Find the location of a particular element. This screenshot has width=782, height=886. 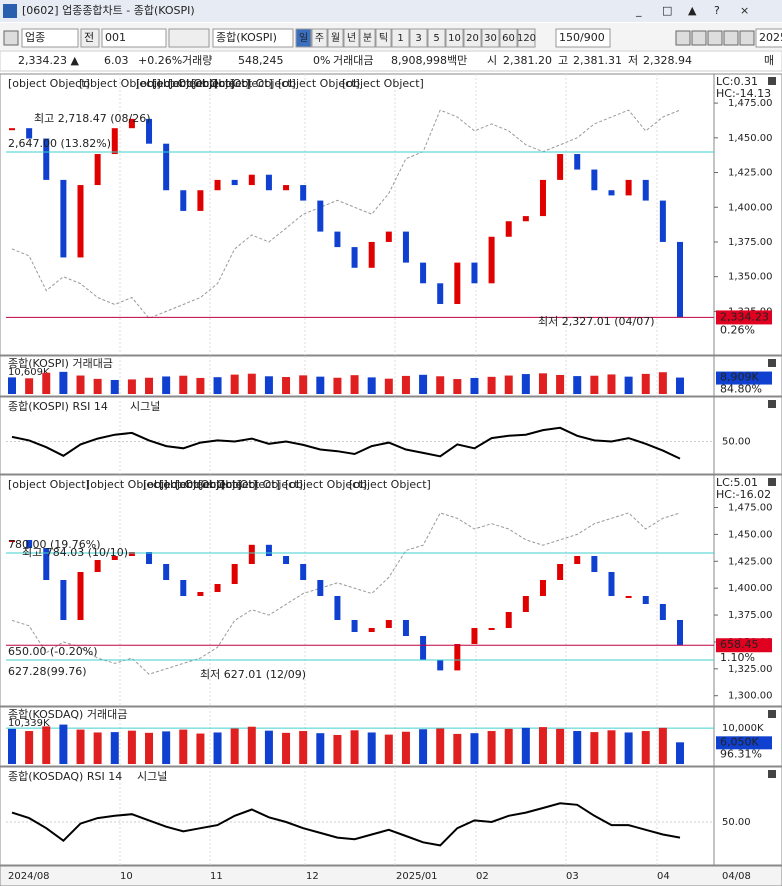

code-box is located at coordinates (134, 38).